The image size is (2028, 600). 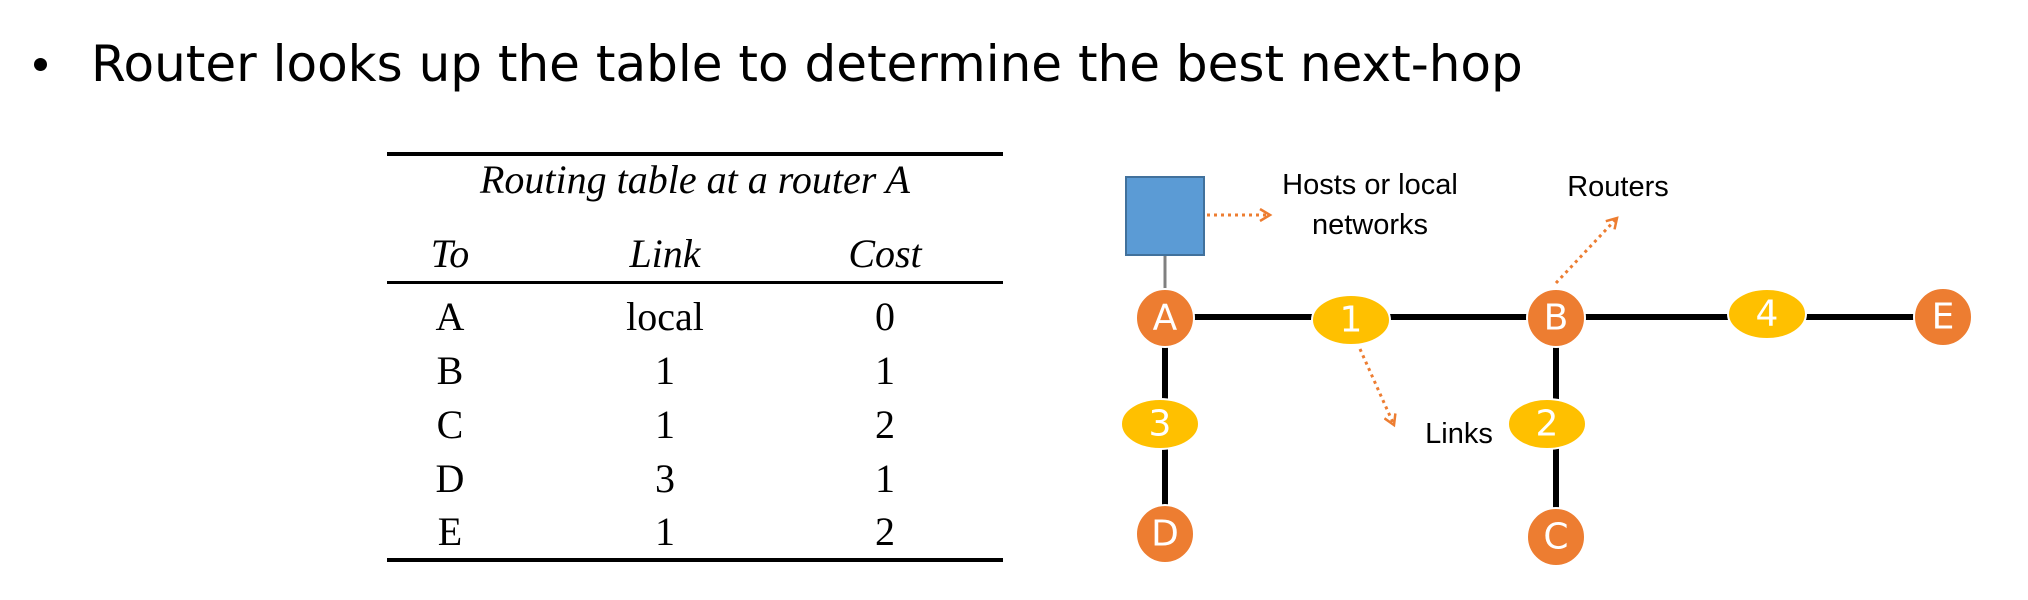 What do you see at coordinates (1459, 434) in the screenshot?
I see `links-label: Links` at bounding box center [1459, 434].